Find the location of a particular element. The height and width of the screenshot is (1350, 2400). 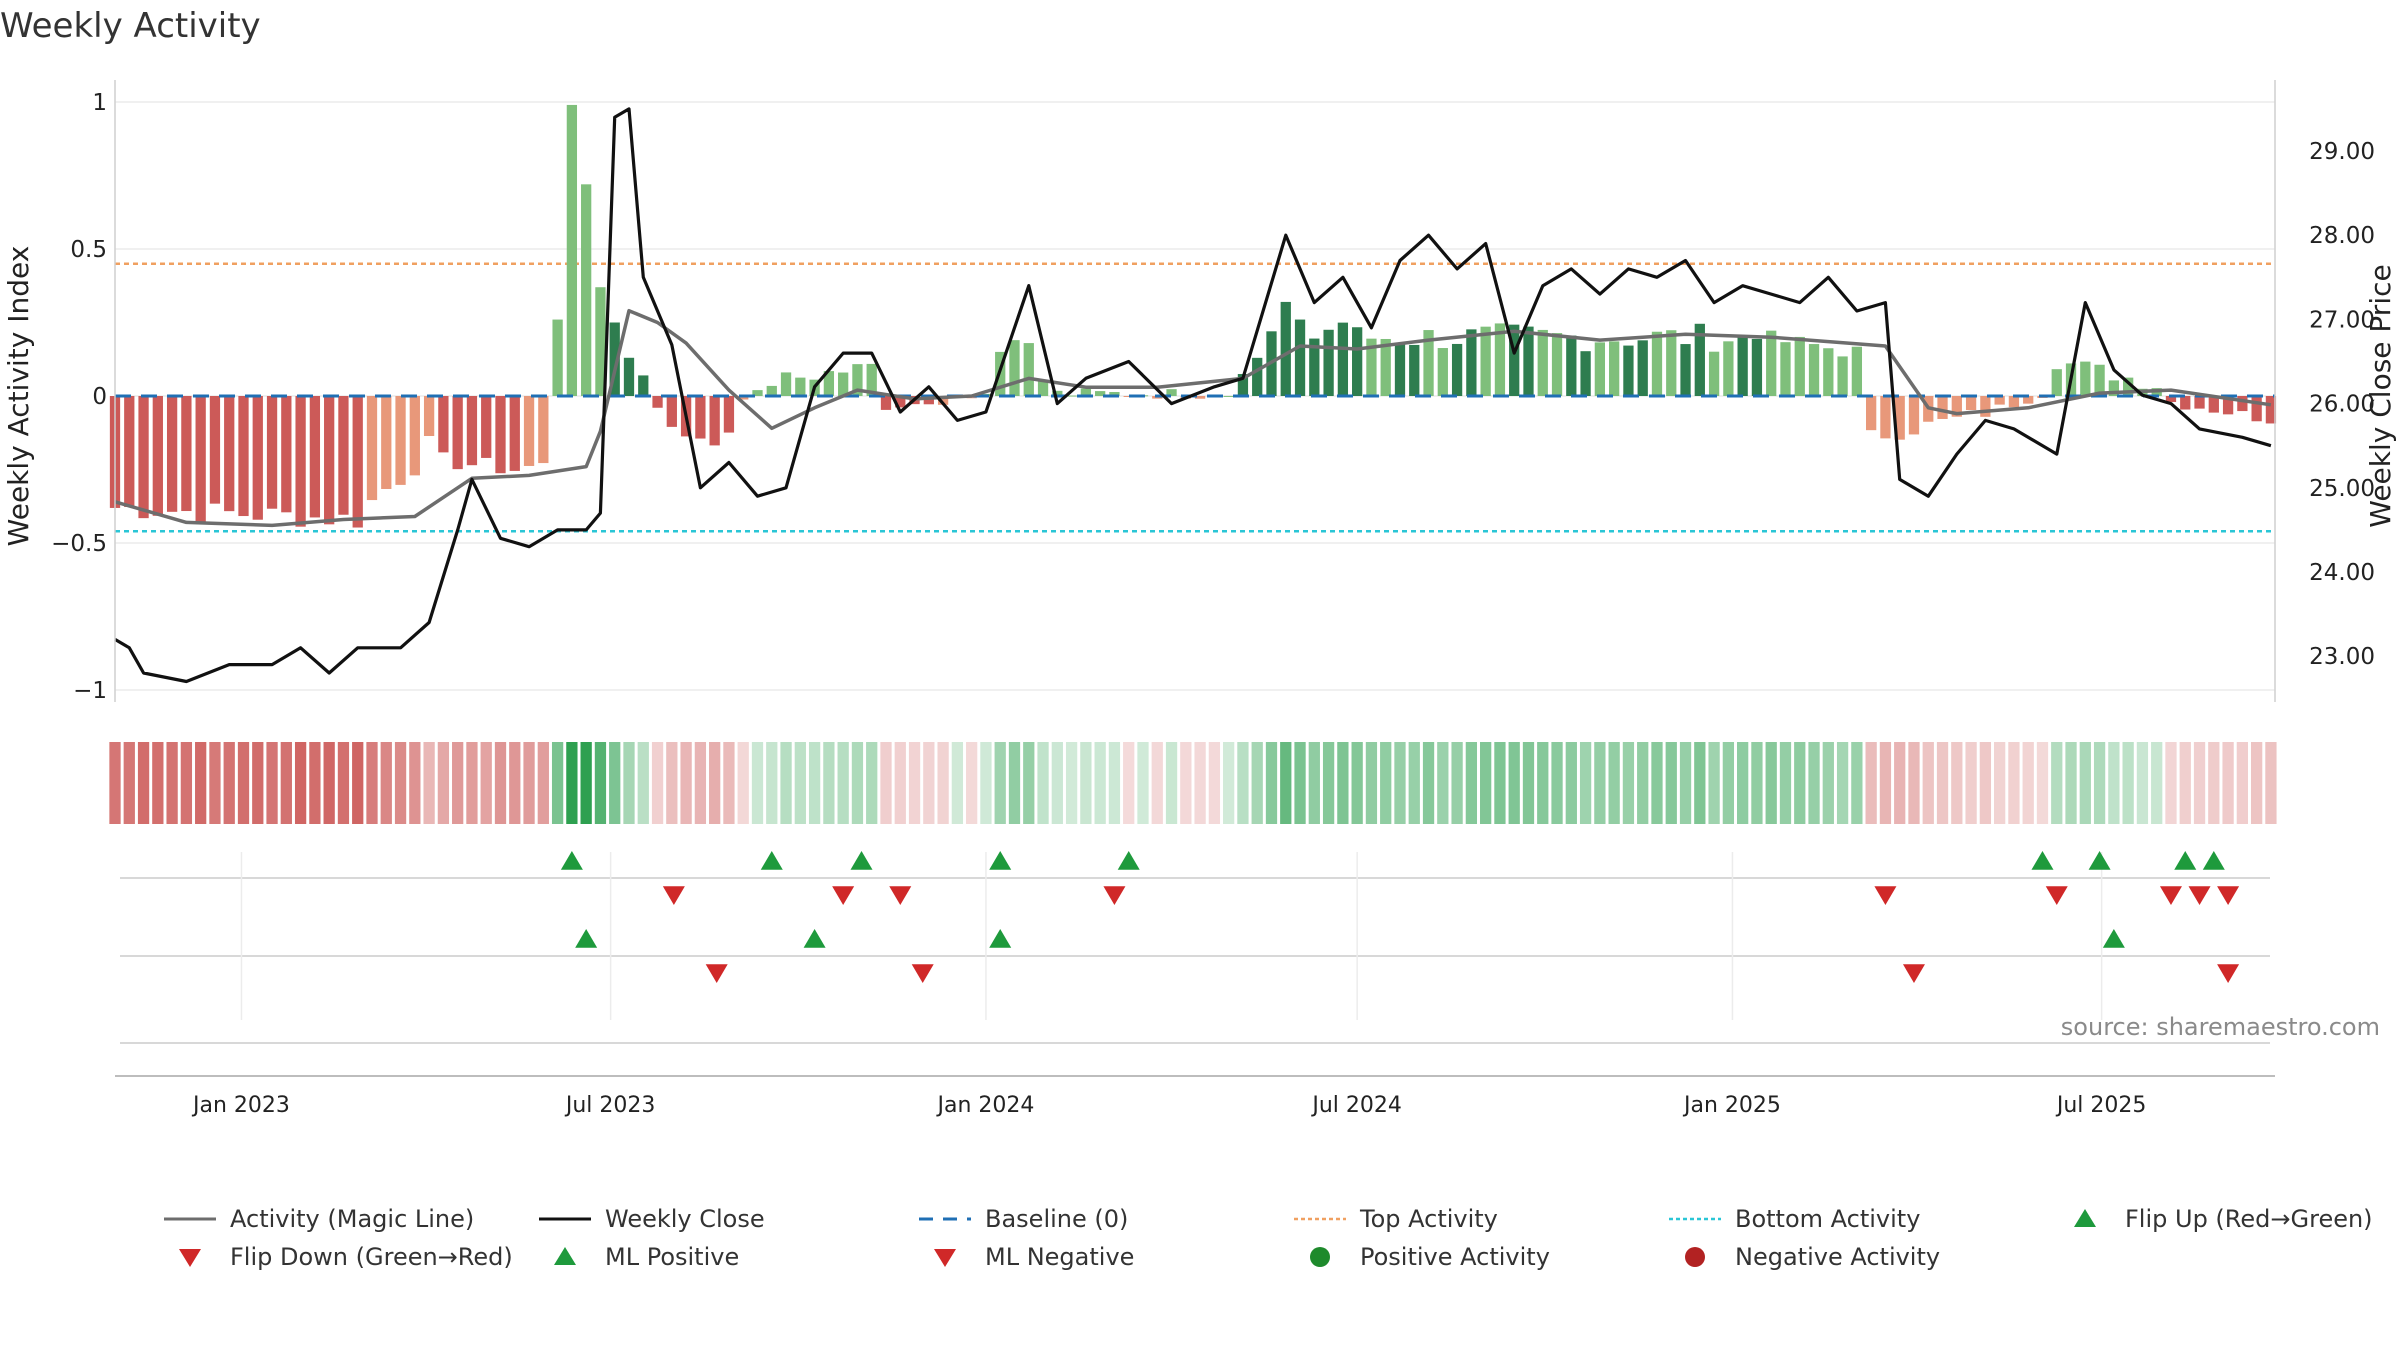

legend-item: Baseline (0) is located at coordinates (1021, 1219).